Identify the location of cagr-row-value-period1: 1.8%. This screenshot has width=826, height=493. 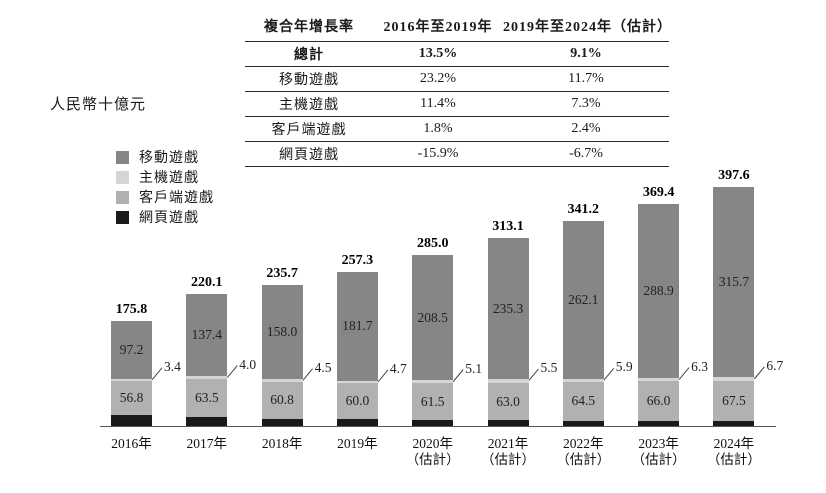
(438, 128).